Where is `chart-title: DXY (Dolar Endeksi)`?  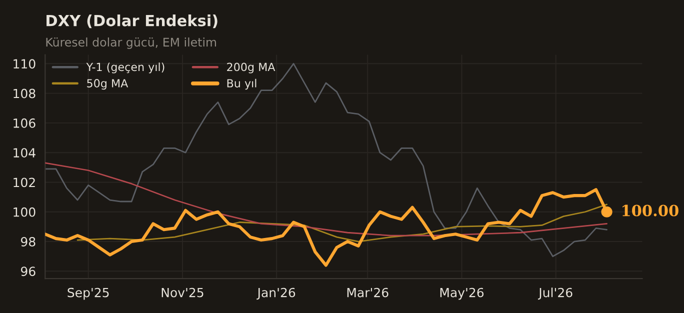 chart-title: DXY (Dolar Endeksi) is located at coordinates (132, 21).